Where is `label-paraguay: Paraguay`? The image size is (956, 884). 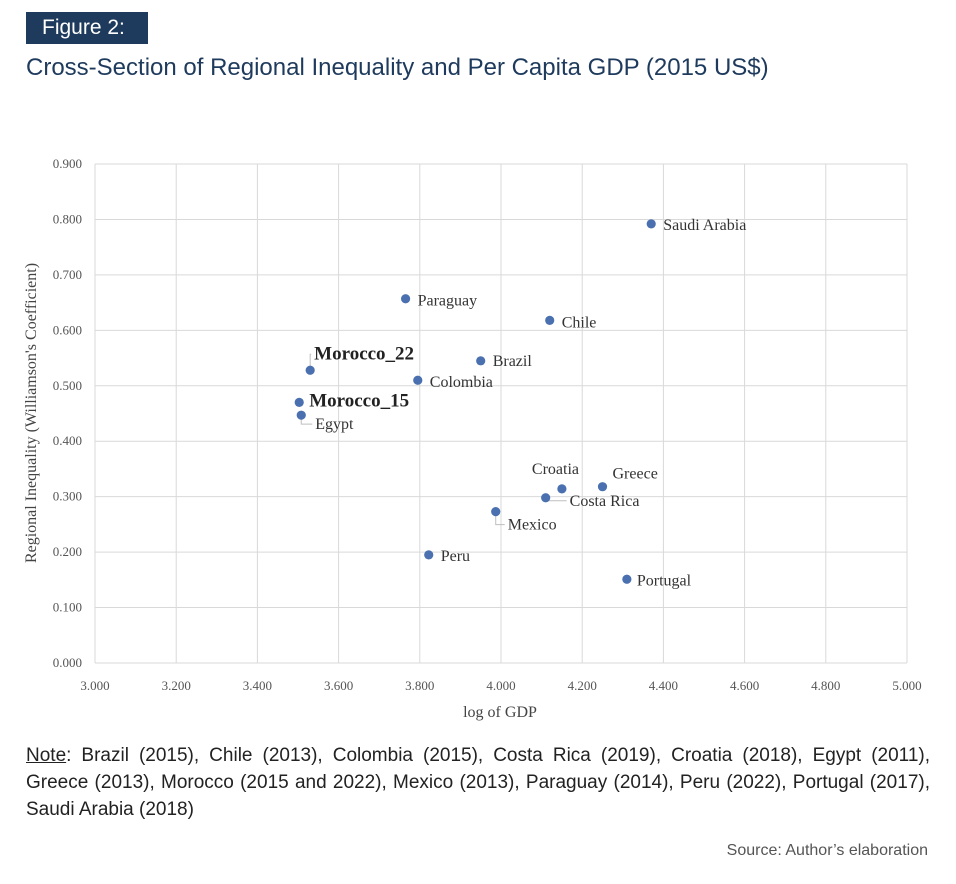
label-paraguay: Paraguay is located at coordinates (448, 301).